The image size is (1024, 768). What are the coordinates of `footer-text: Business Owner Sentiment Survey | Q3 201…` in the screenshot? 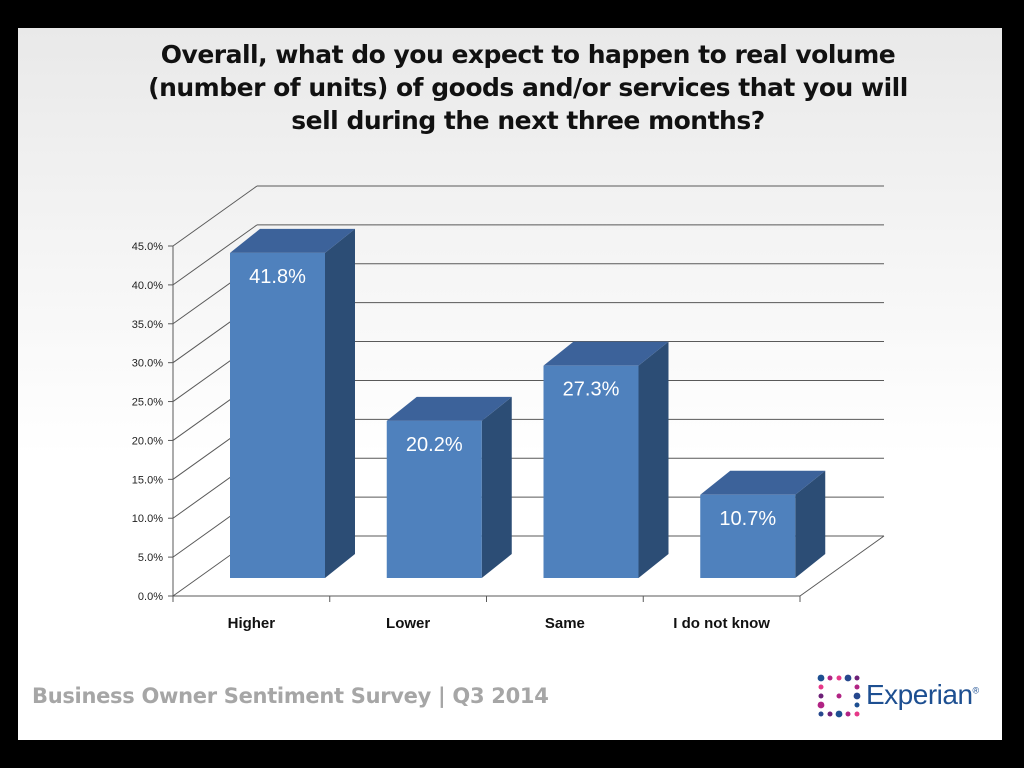 It's located at (290, 696).